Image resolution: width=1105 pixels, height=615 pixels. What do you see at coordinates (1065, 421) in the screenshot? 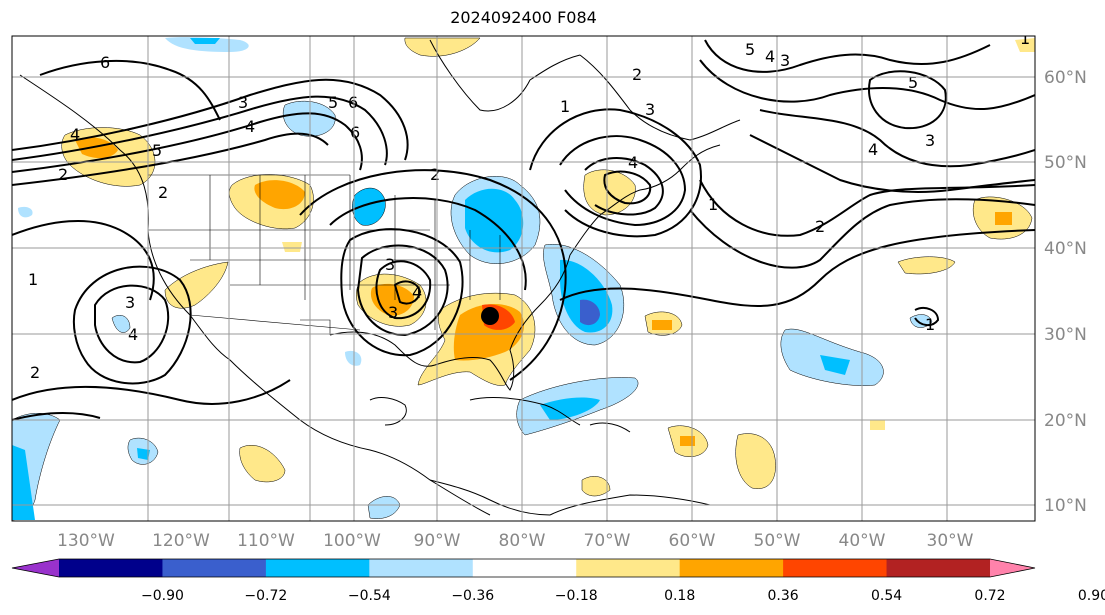
I see `lat-label: 20°N` at bounding box center [1065, 421].